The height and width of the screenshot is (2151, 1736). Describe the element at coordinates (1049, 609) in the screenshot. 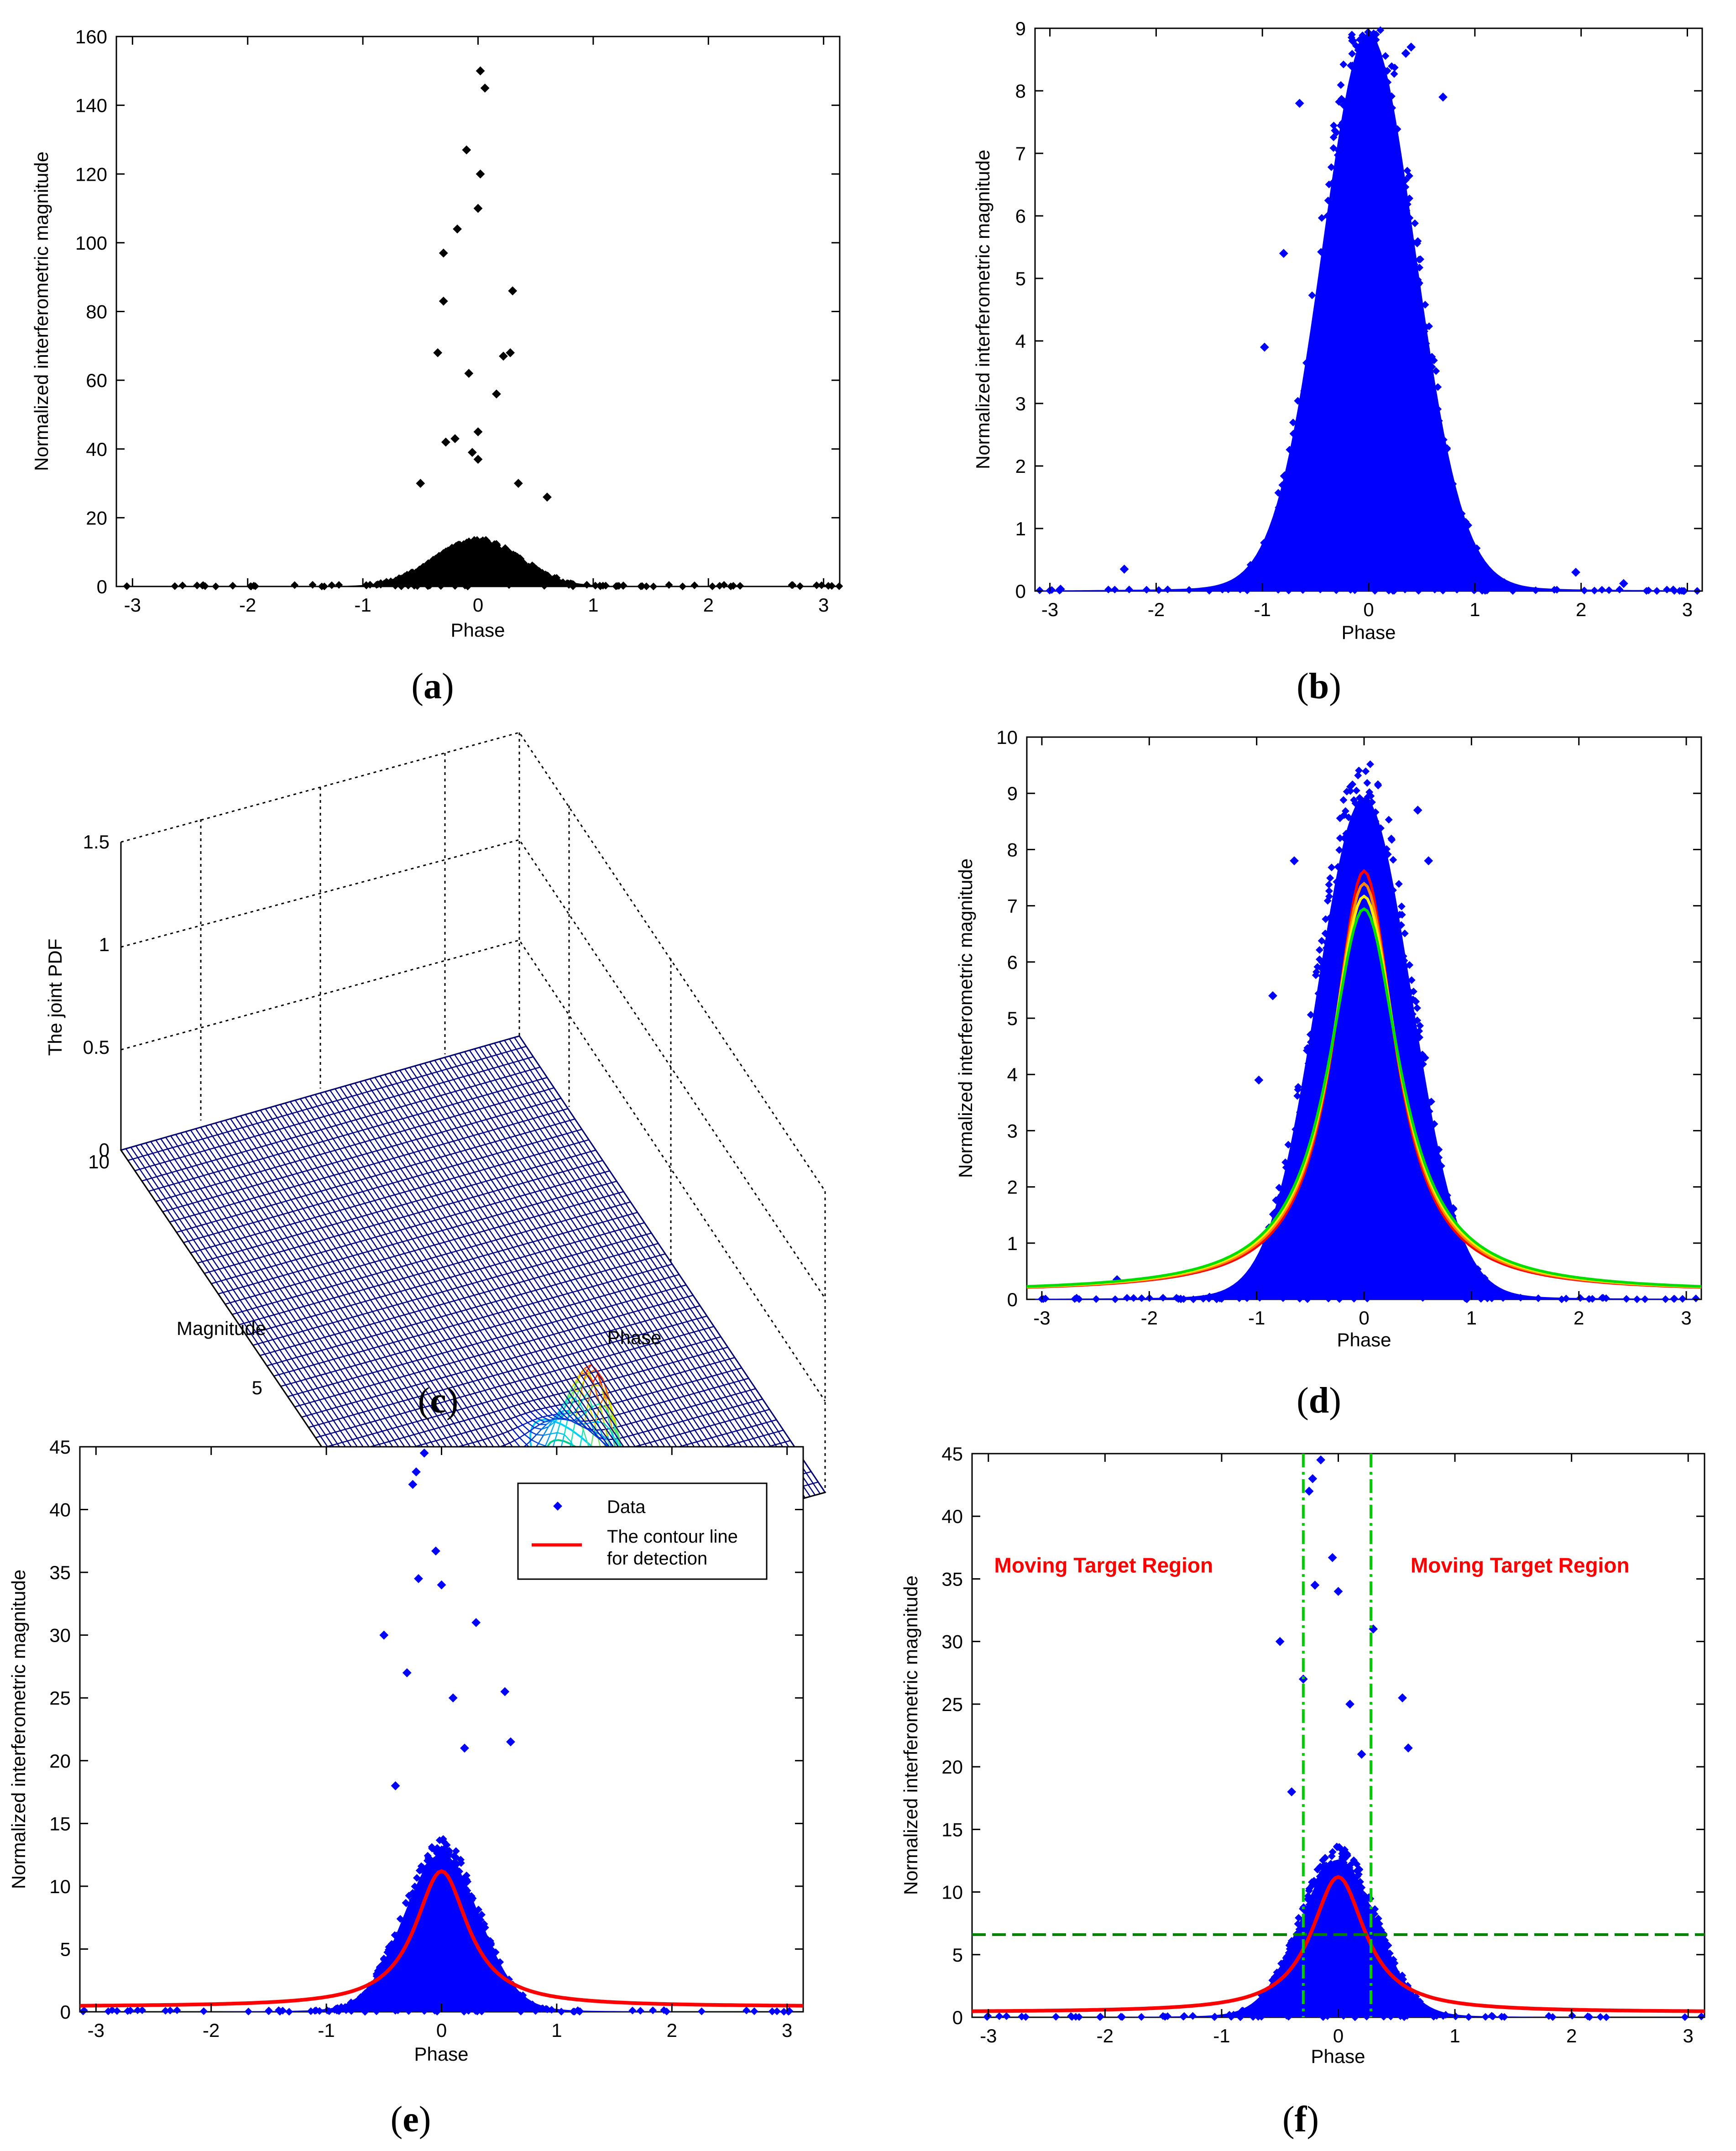

I see `x-tick-label: -3` at that location.